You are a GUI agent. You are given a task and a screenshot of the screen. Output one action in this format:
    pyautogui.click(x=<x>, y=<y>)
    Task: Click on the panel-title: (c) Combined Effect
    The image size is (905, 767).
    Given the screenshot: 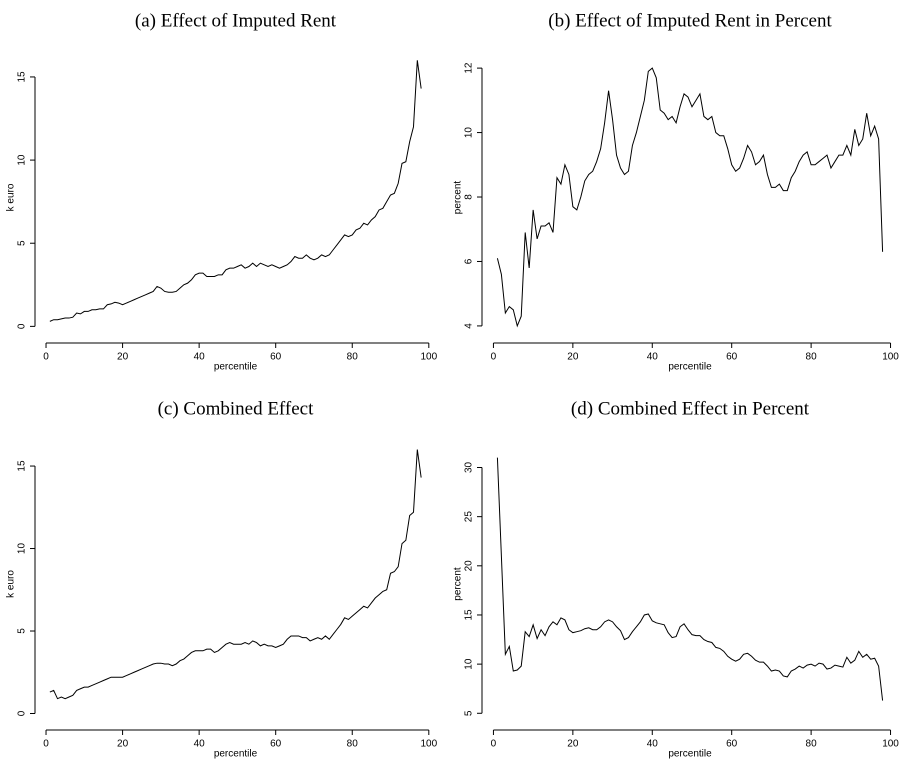 What is the action you would take?
    pyautogui.click(x=236, y=408)
    